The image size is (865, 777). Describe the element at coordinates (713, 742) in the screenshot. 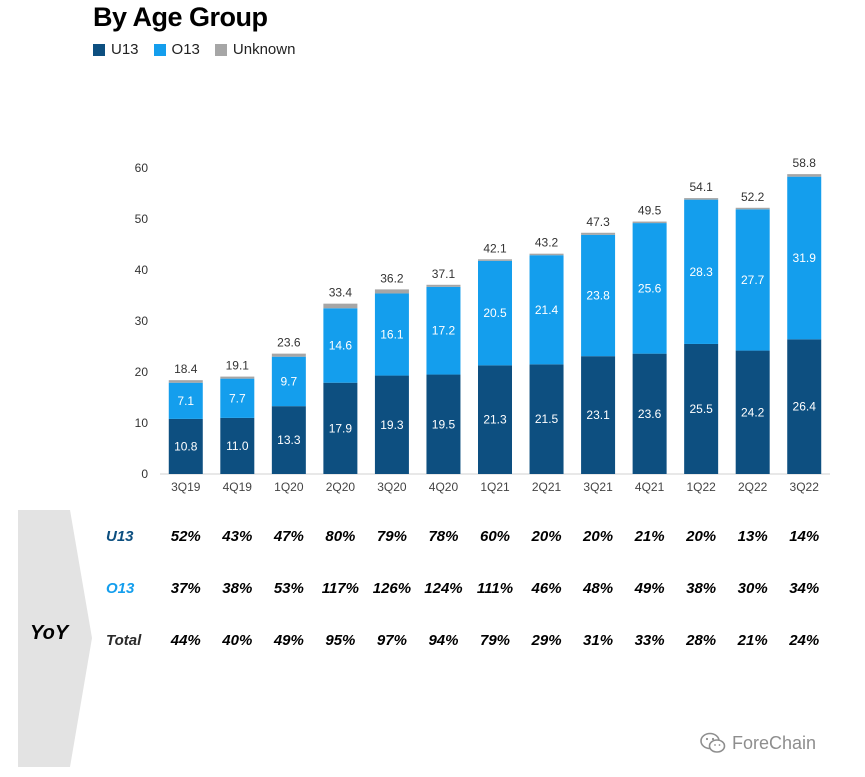

I see `wechat-icon` at that location.